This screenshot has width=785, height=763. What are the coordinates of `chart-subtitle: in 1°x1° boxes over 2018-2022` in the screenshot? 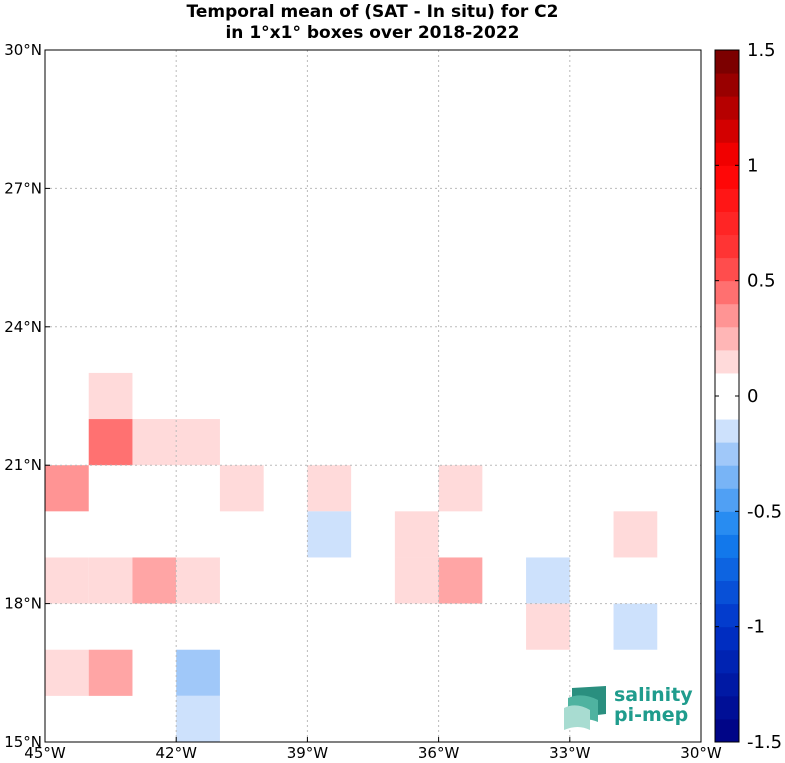 It's located at (372, 33).